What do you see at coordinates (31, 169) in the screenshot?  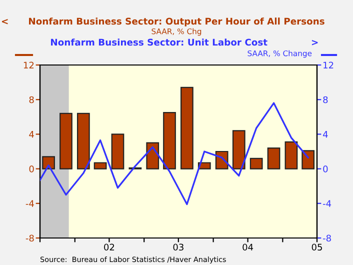 I see `y-tick-label: 0` at bounding box center [31, 169].